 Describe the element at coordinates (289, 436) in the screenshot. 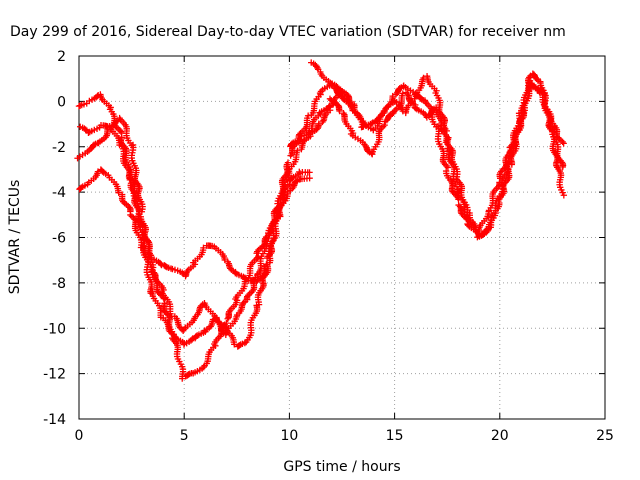

I see `x-tick-label: 10` at that location.